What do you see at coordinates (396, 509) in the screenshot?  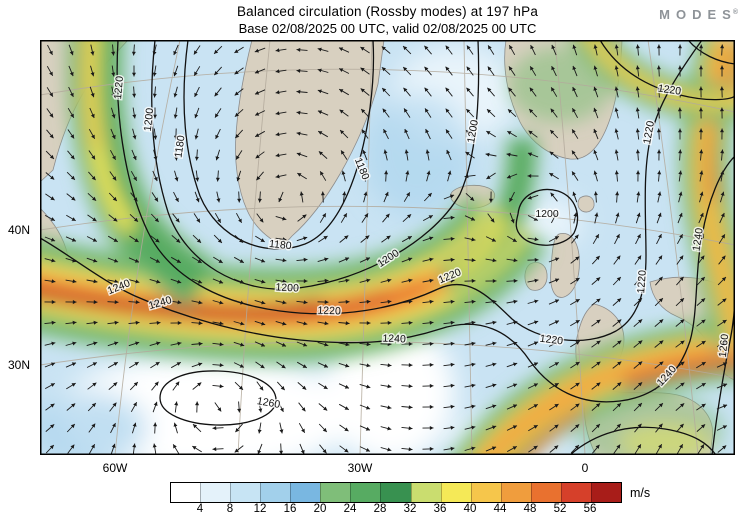 I see `colorbar-ticks: 4 8 12 16 20 24 28 32 36 40 44 48 52 56` at bounding box center [396, 509].